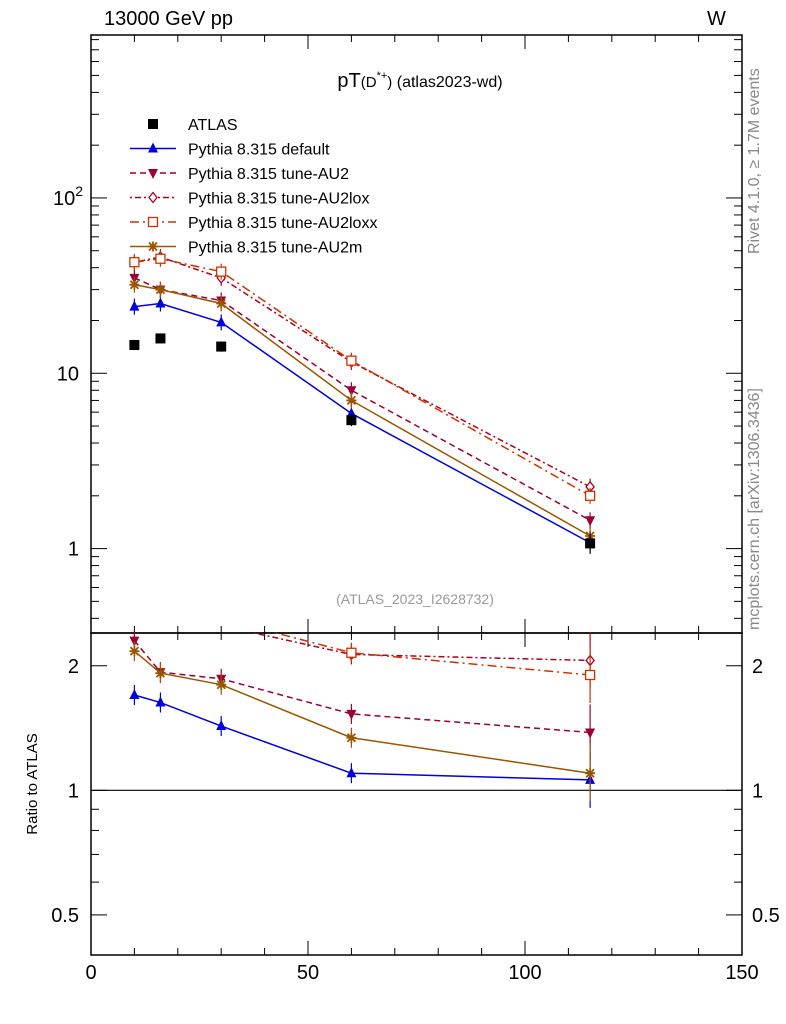 The width and height of the screenshot is (786, 1024). Describe the element at coordinates (278, 199) in the screenshot. I see `legend-label: Pythia 8.315 tune-AU2lox` at that location.